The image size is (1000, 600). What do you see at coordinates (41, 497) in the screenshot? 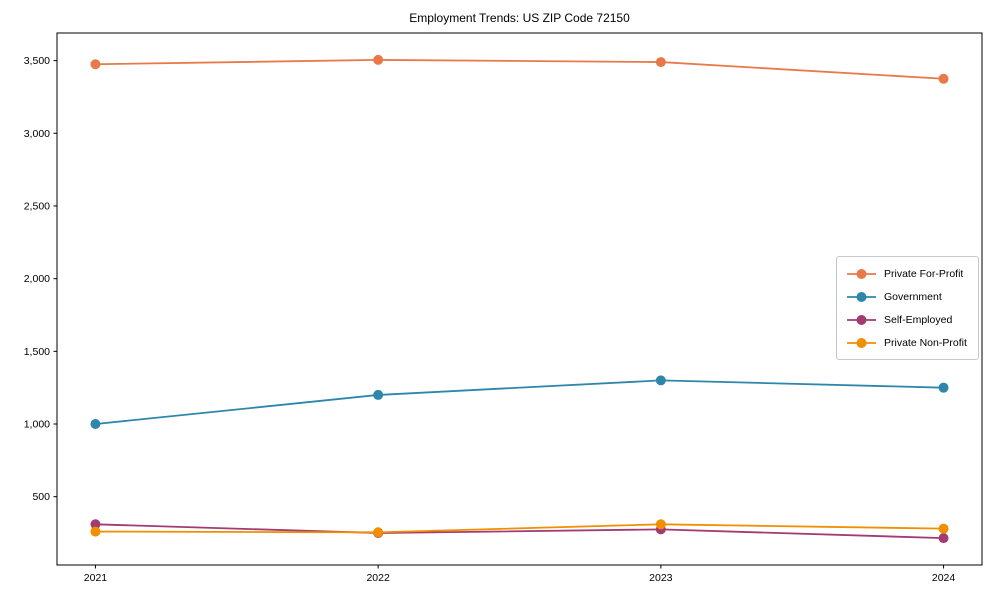
I see `y-tick-label: 500` at bounding box center [41, 497].